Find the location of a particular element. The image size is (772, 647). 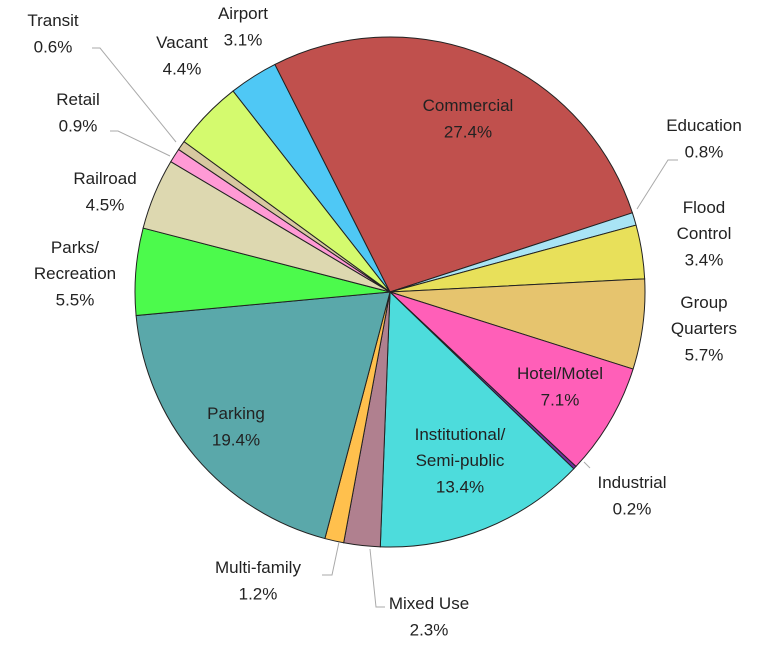

value-label: 0.9% is located at coordinates (78, 125).